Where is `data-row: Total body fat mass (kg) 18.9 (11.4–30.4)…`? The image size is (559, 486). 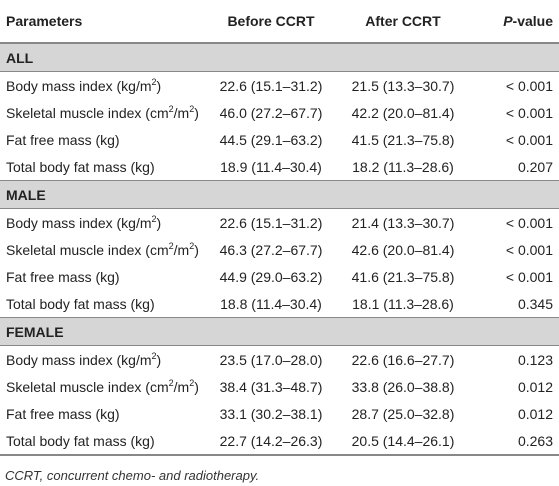
data-row: Total body fat mass (kg) 18.9 (11.4–30.4)… is located at coordinates (279, 167).